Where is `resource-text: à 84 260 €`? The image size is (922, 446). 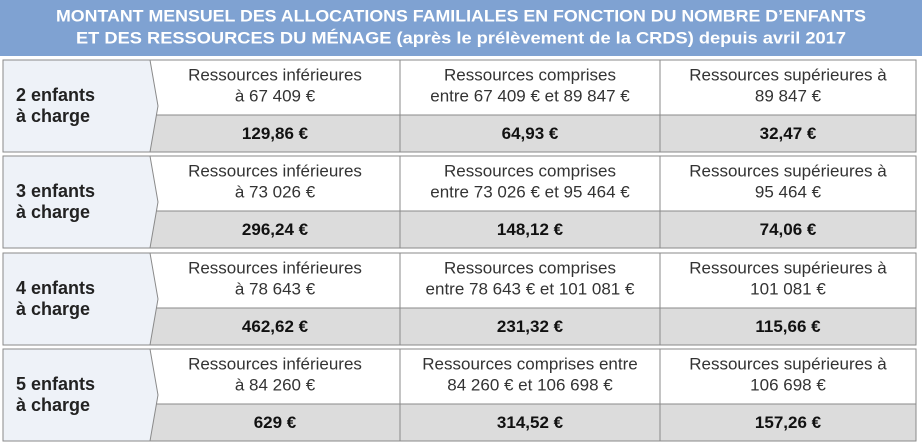 resource-text: à 84 260 € is located at coordinates (275, 384).